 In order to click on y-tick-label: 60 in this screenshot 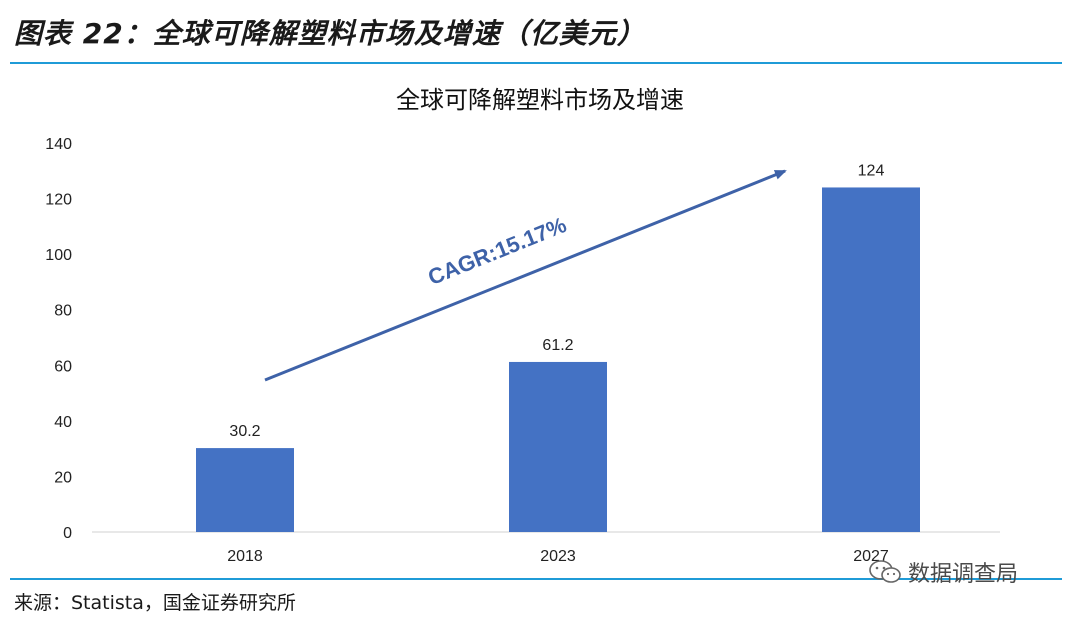, I will do `click(63, 366)`.